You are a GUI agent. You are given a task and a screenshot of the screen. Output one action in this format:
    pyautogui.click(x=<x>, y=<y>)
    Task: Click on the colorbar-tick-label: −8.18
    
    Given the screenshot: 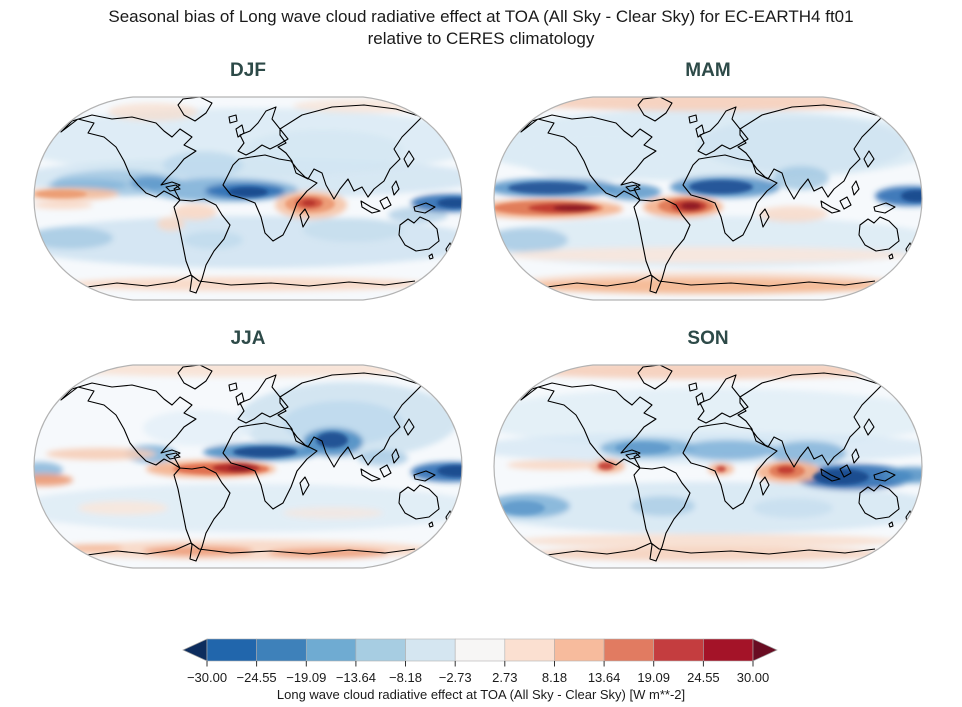 What is the action you would take?
    pyautogui.click(x=405, y=677)
    